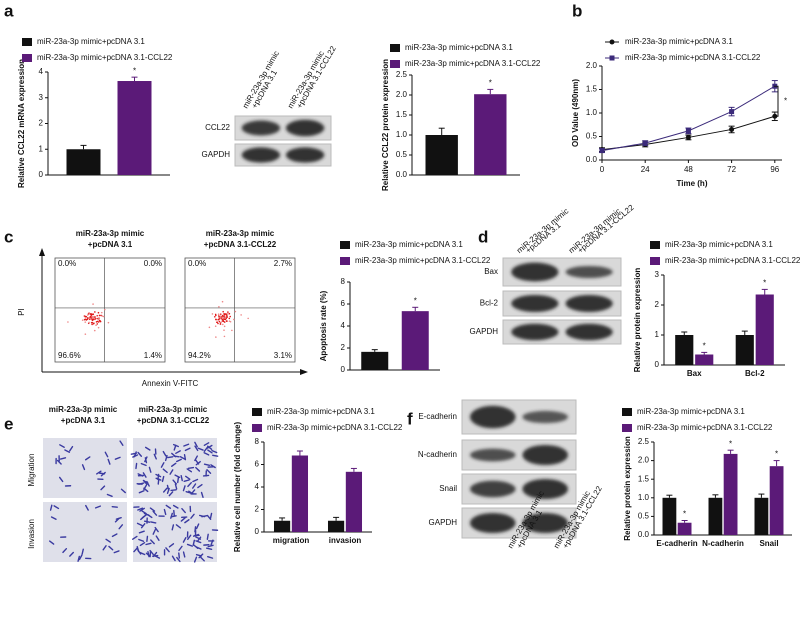 This screenshot has height=637, width=800. I want to click on x-tick-label: N-cadherin, so click(723, 543).